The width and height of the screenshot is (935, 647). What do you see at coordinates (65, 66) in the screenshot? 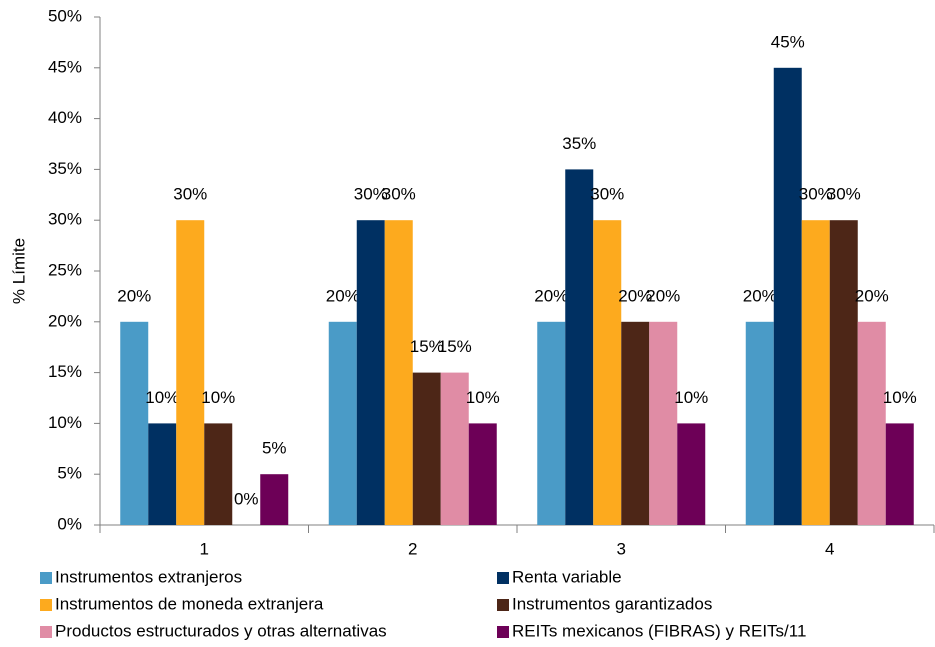
I see `y-tick-label: 45%` at bounding box center [65, 66].